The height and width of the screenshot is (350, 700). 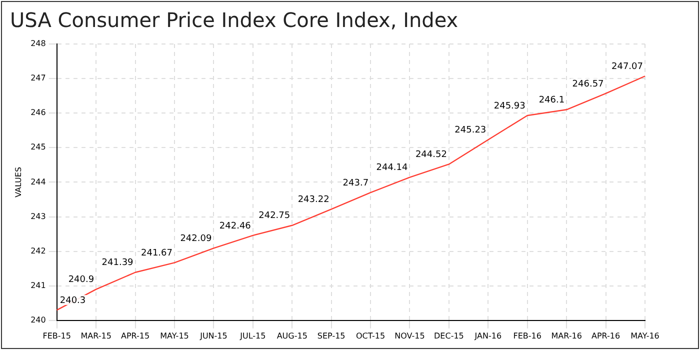 I want to click on data-label: 242.09, so click(x=196, y=239).